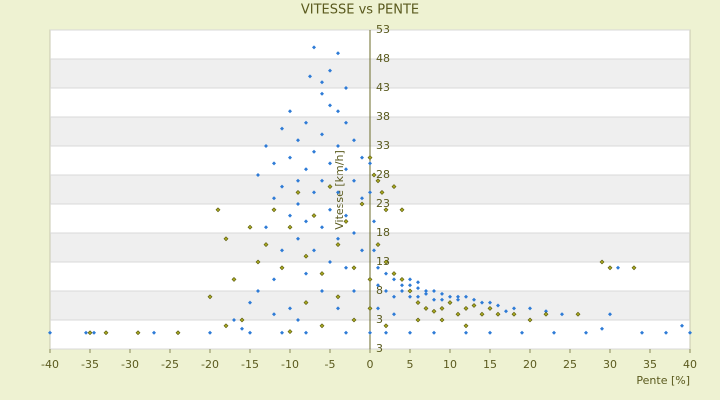 This screenshot has width=720, height=400. Describe the element at coordinates (383, 203) in the screenshot. I see `y-tick-label: 23` at that location.